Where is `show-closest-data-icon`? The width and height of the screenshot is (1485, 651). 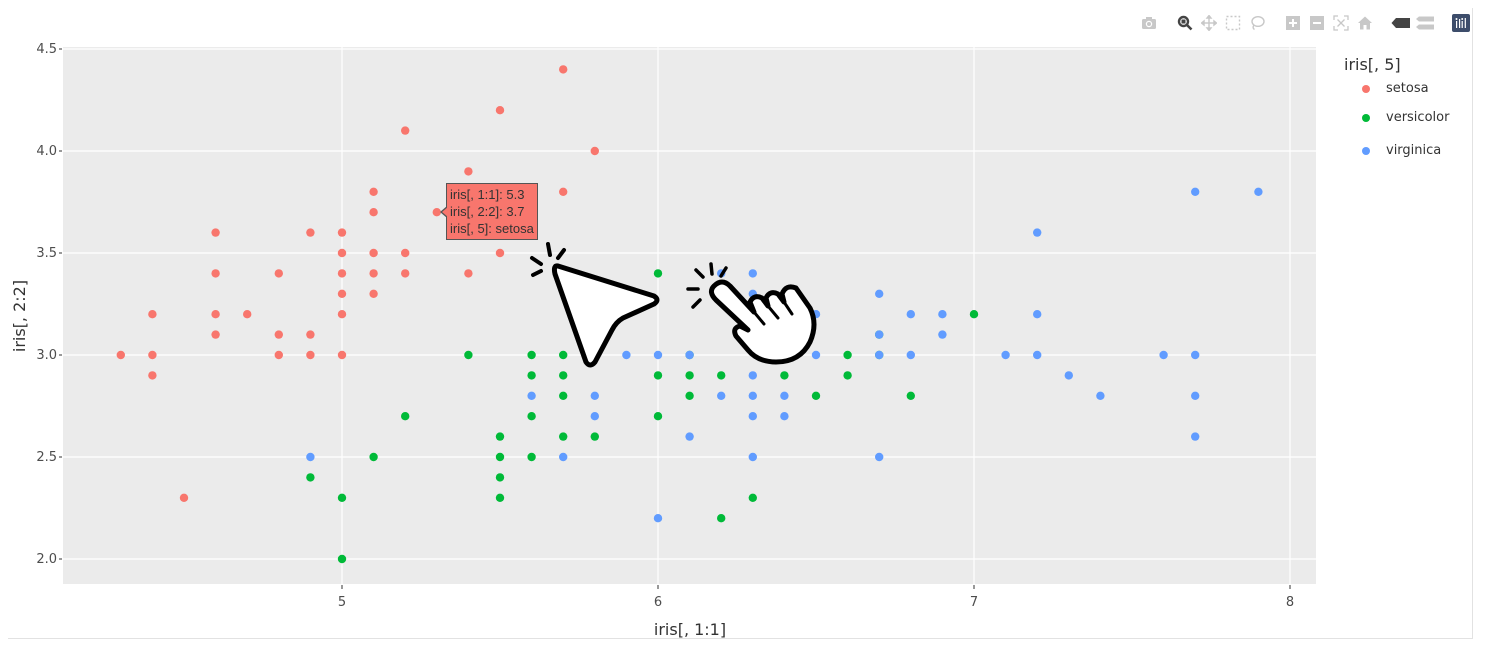 show-closest-data-icon is located at coordinates (1401, 23).